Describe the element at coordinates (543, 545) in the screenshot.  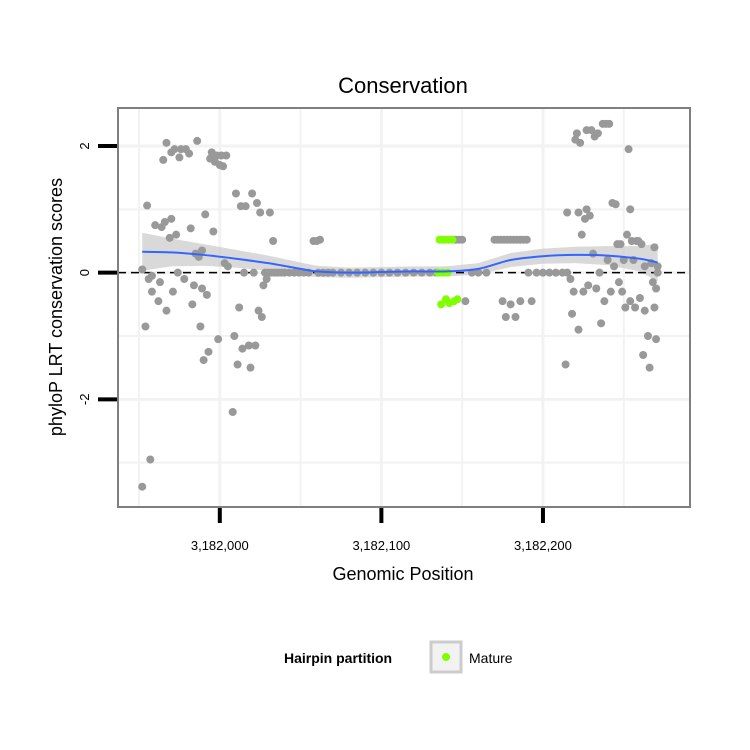
I see `x-tick-label: 3,182,200` at that location.